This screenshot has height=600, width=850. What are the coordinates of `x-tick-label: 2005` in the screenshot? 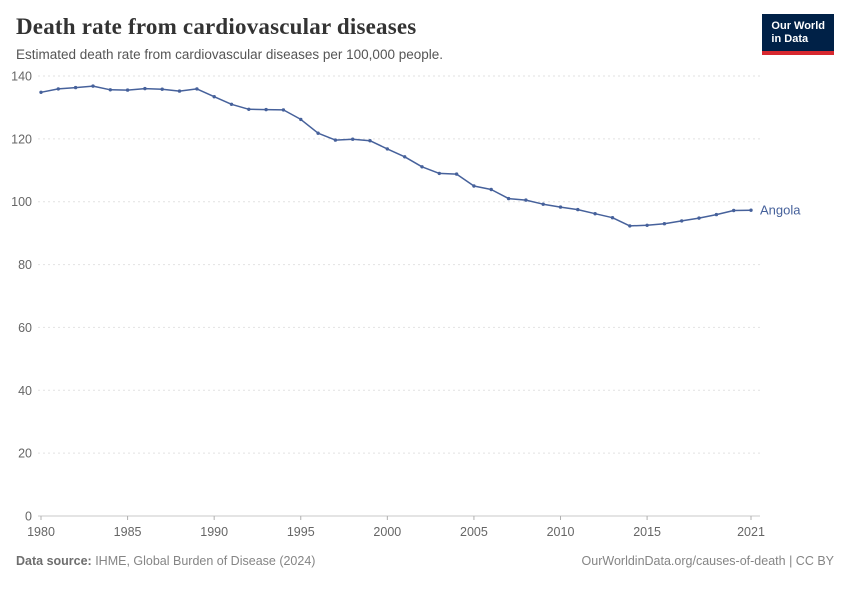 It's located at (474, 532).